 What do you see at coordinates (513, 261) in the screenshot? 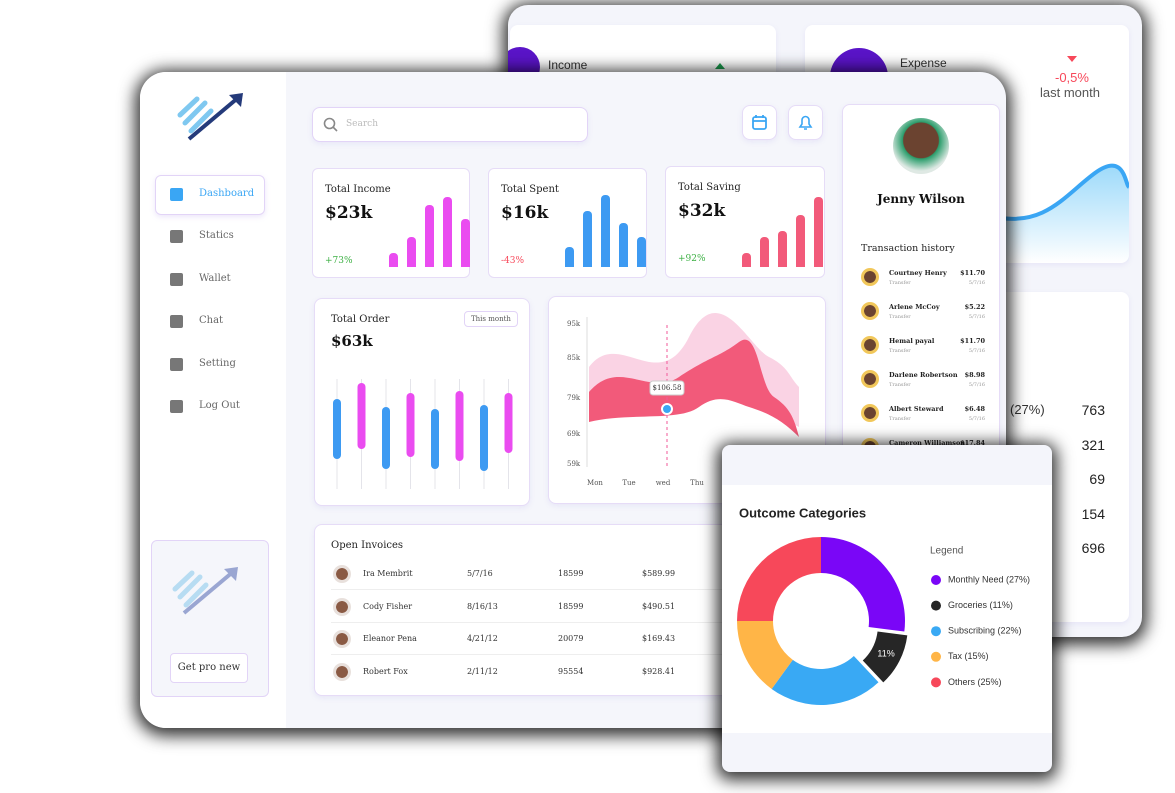
I see `card-change: -43%` at bounding box center [513, 261].